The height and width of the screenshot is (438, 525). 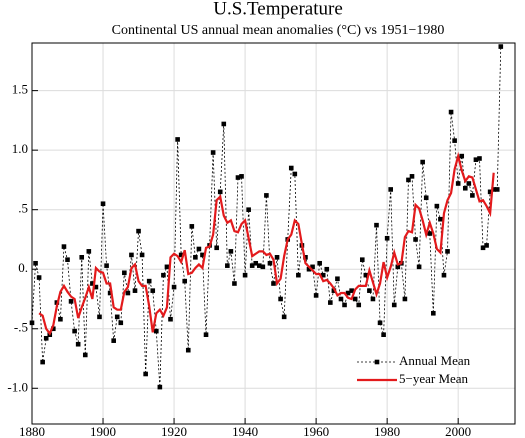 I want to click on x-tick-label: 1960, so click(x=316, y=431).